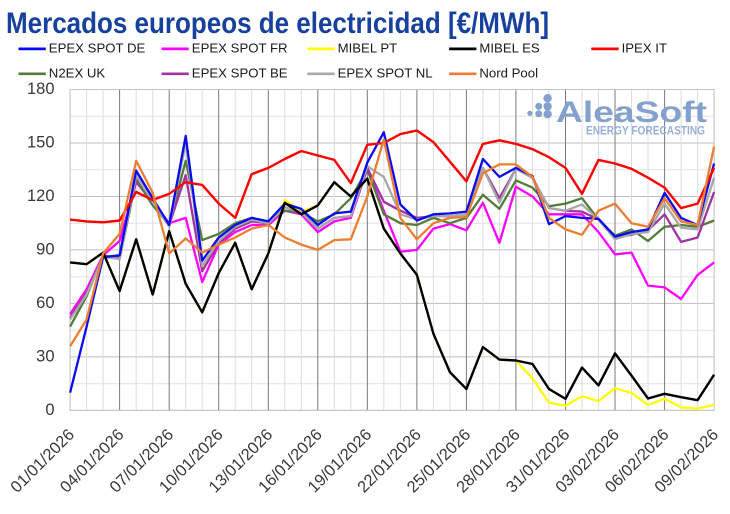 The height and width of the screenshot is (514, 730). I want to click on svg-text: MIBEL ES, so click(509, 48).